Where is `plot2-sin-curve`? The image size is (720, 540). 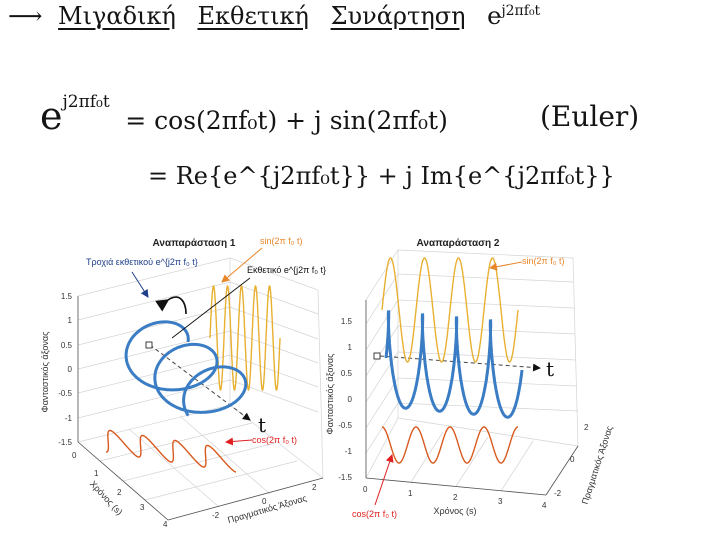 plot2-sin-curve is located at coordinates (450, 310).